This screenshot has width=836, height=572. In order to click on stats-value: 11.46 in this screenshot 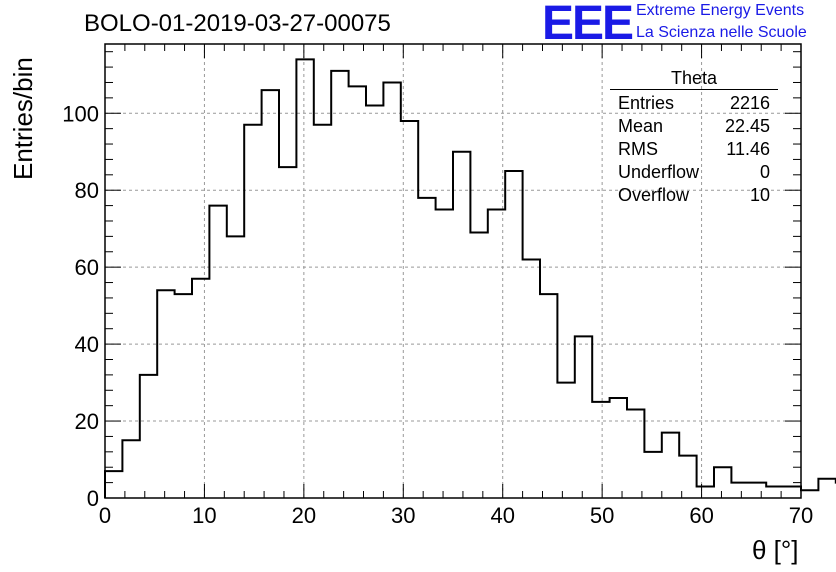, I will do `click(748, 149)`.